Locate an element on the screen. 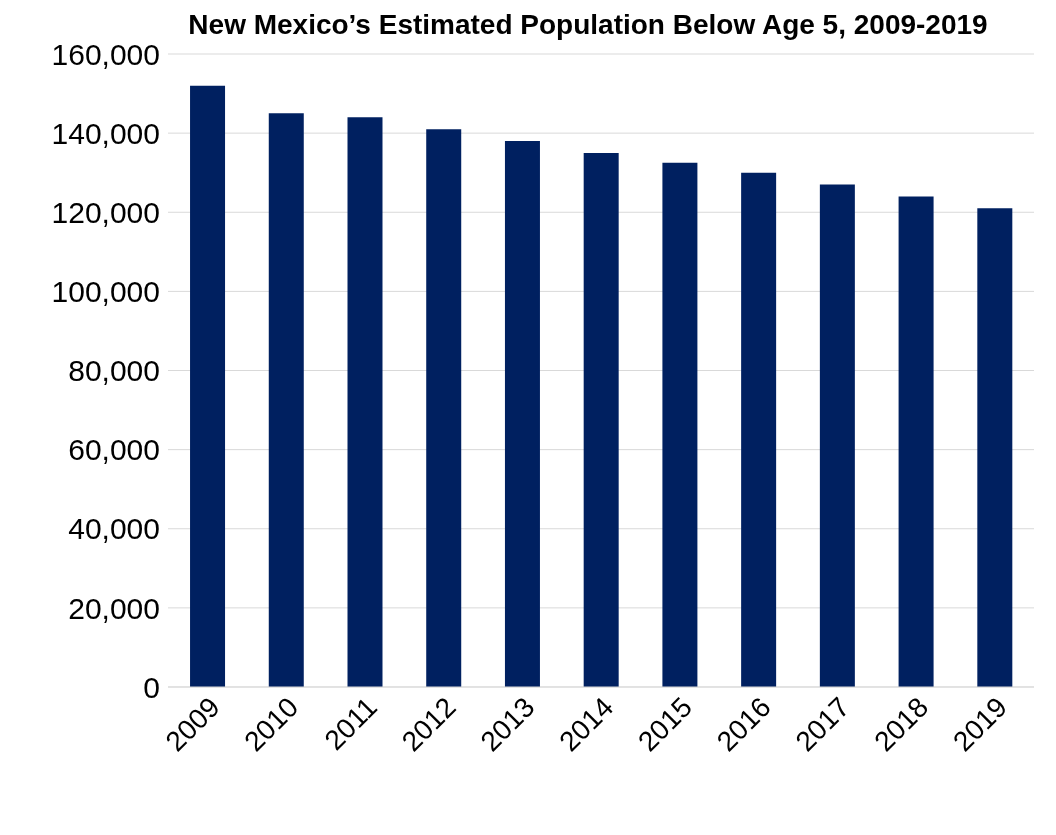 The width and height of the screenshot is (1056, 835). y-tick-label: 80,000 is located at coordinates (114, 371).